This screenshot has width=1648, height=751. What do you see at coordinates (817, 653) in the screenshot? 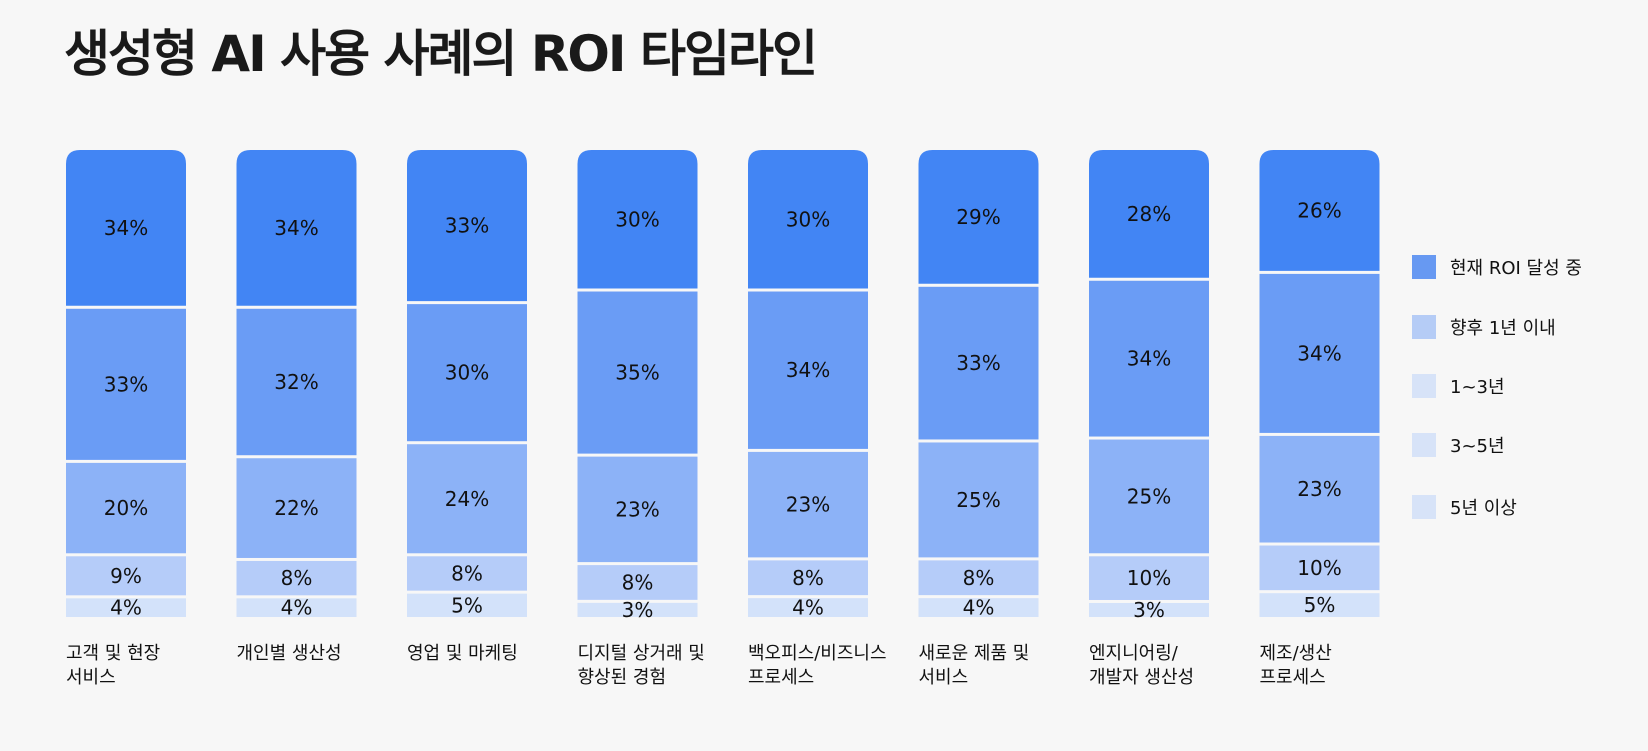
I see `category-label-line: 백오피스/비즈니스` at bounding box center [817, 653].